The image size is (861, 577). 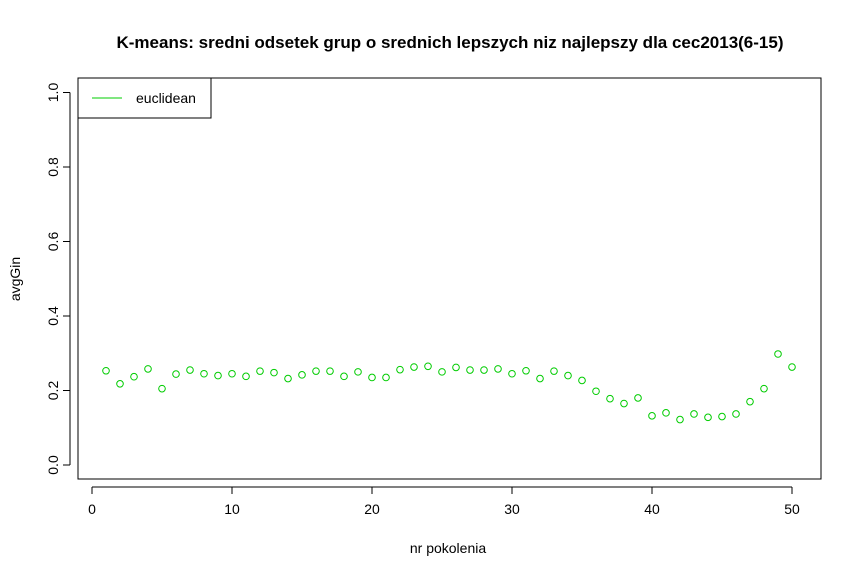 What do you see at coordinates (53, 316) in the screenshot?
I see `y-tick-label: 0.4` at bounding box center [53, 316].